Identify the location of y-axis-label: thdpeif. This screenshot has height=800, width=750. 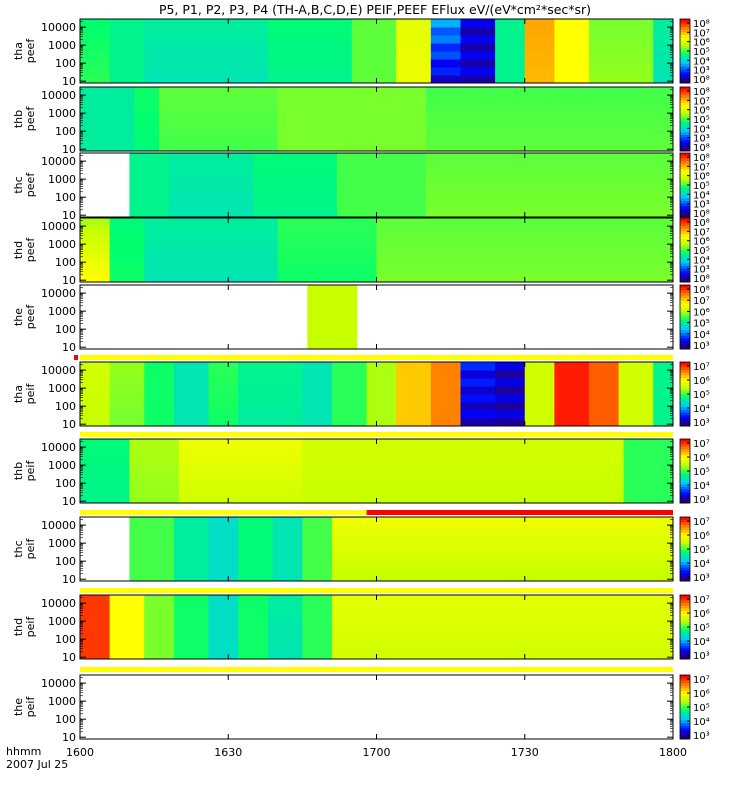
(24, 627).